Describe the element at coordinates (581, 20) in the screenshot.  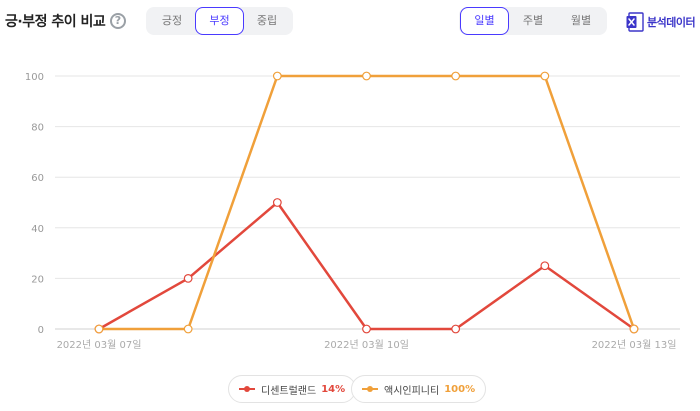
I see `tab-monthly: 월별` at that location.